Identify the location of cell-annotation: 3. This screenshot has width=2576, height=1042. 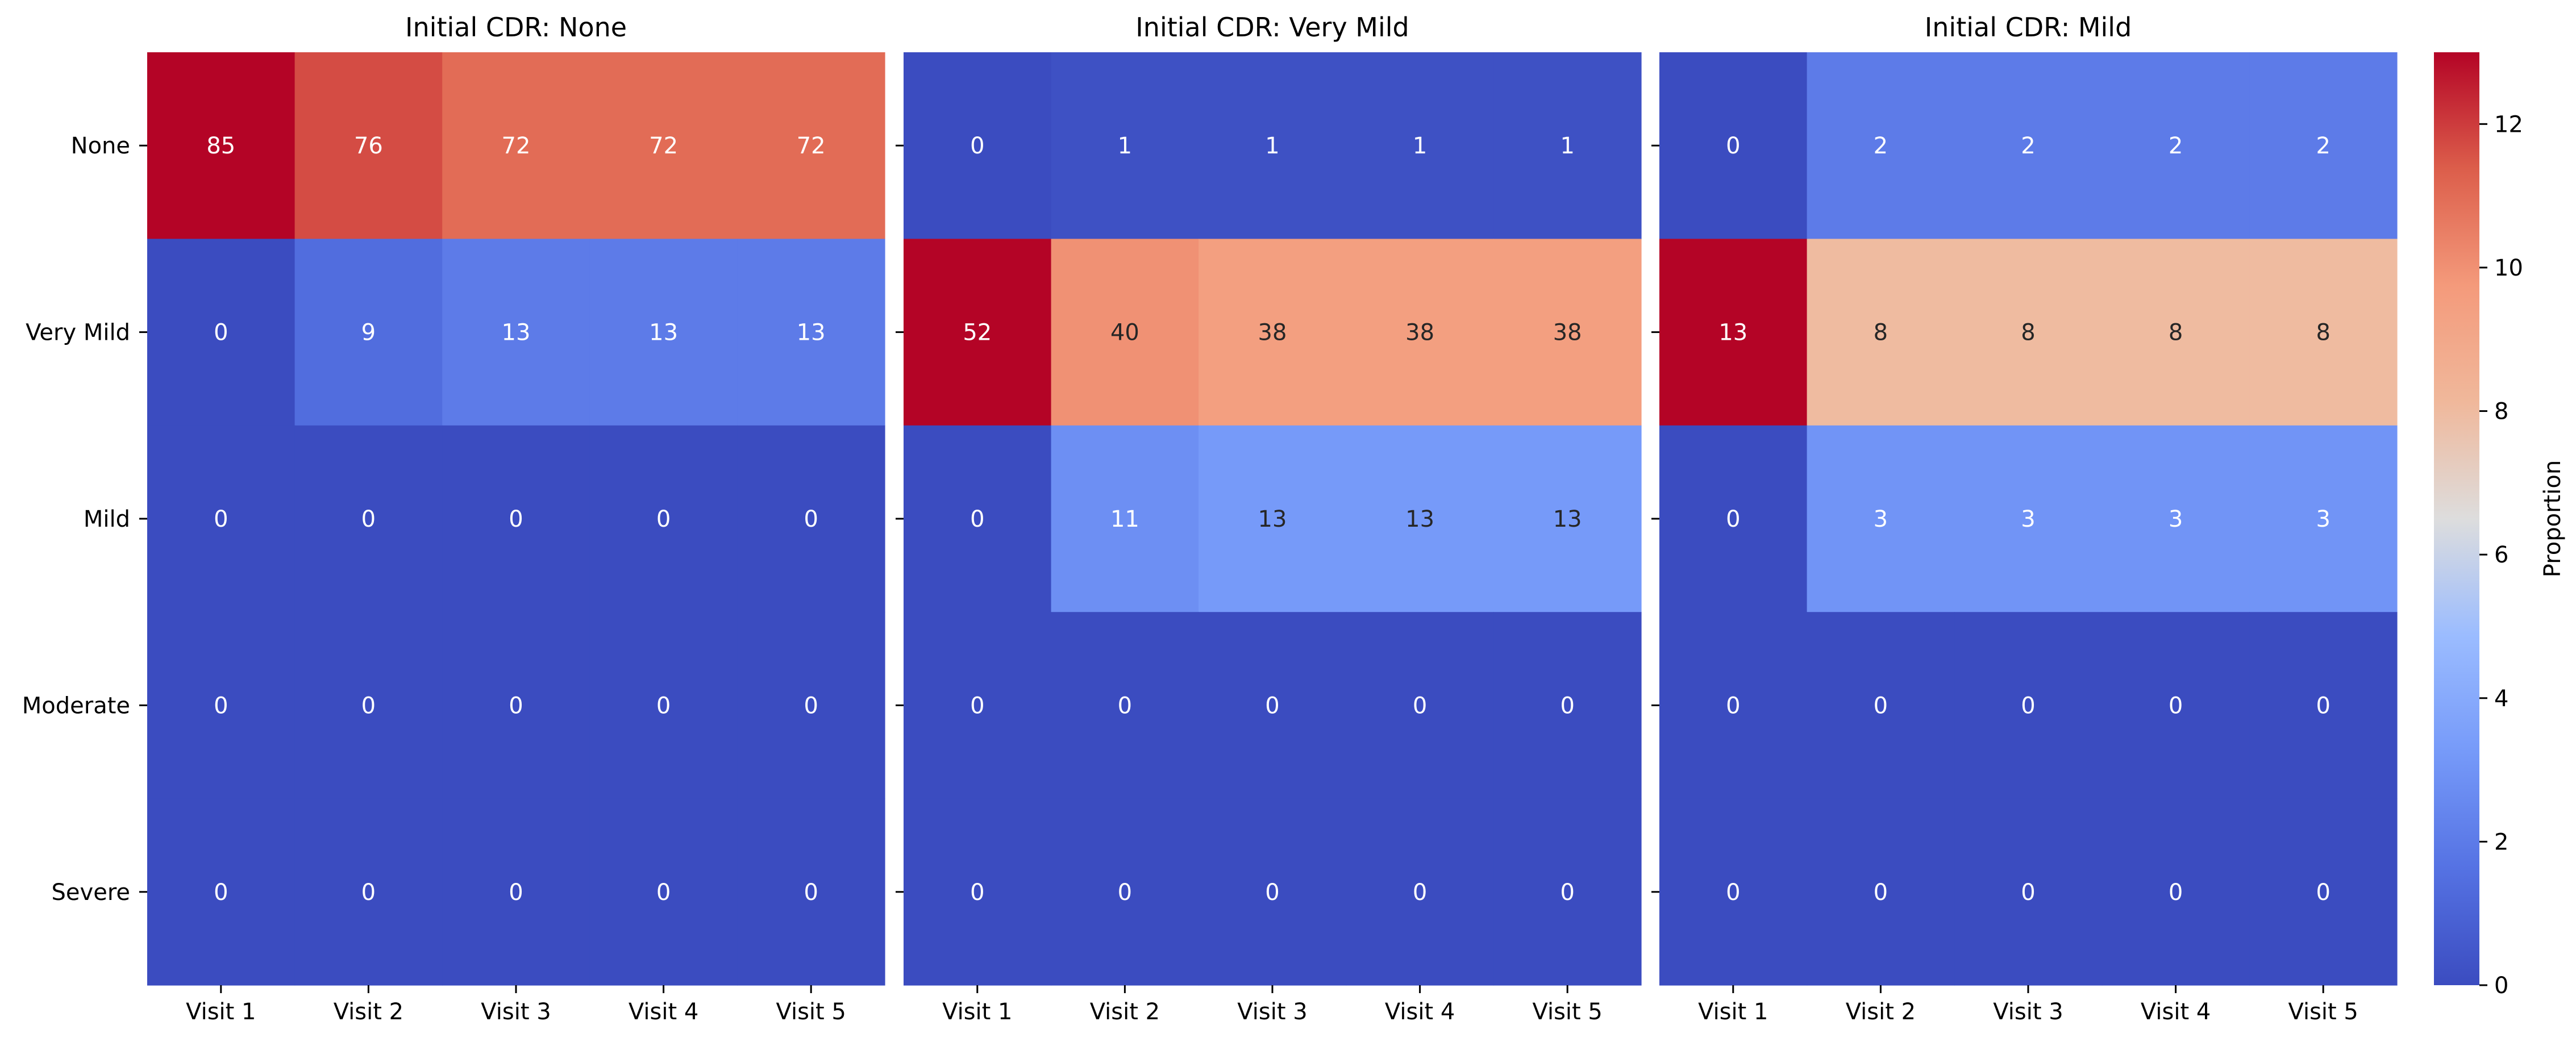
(1881, 519).